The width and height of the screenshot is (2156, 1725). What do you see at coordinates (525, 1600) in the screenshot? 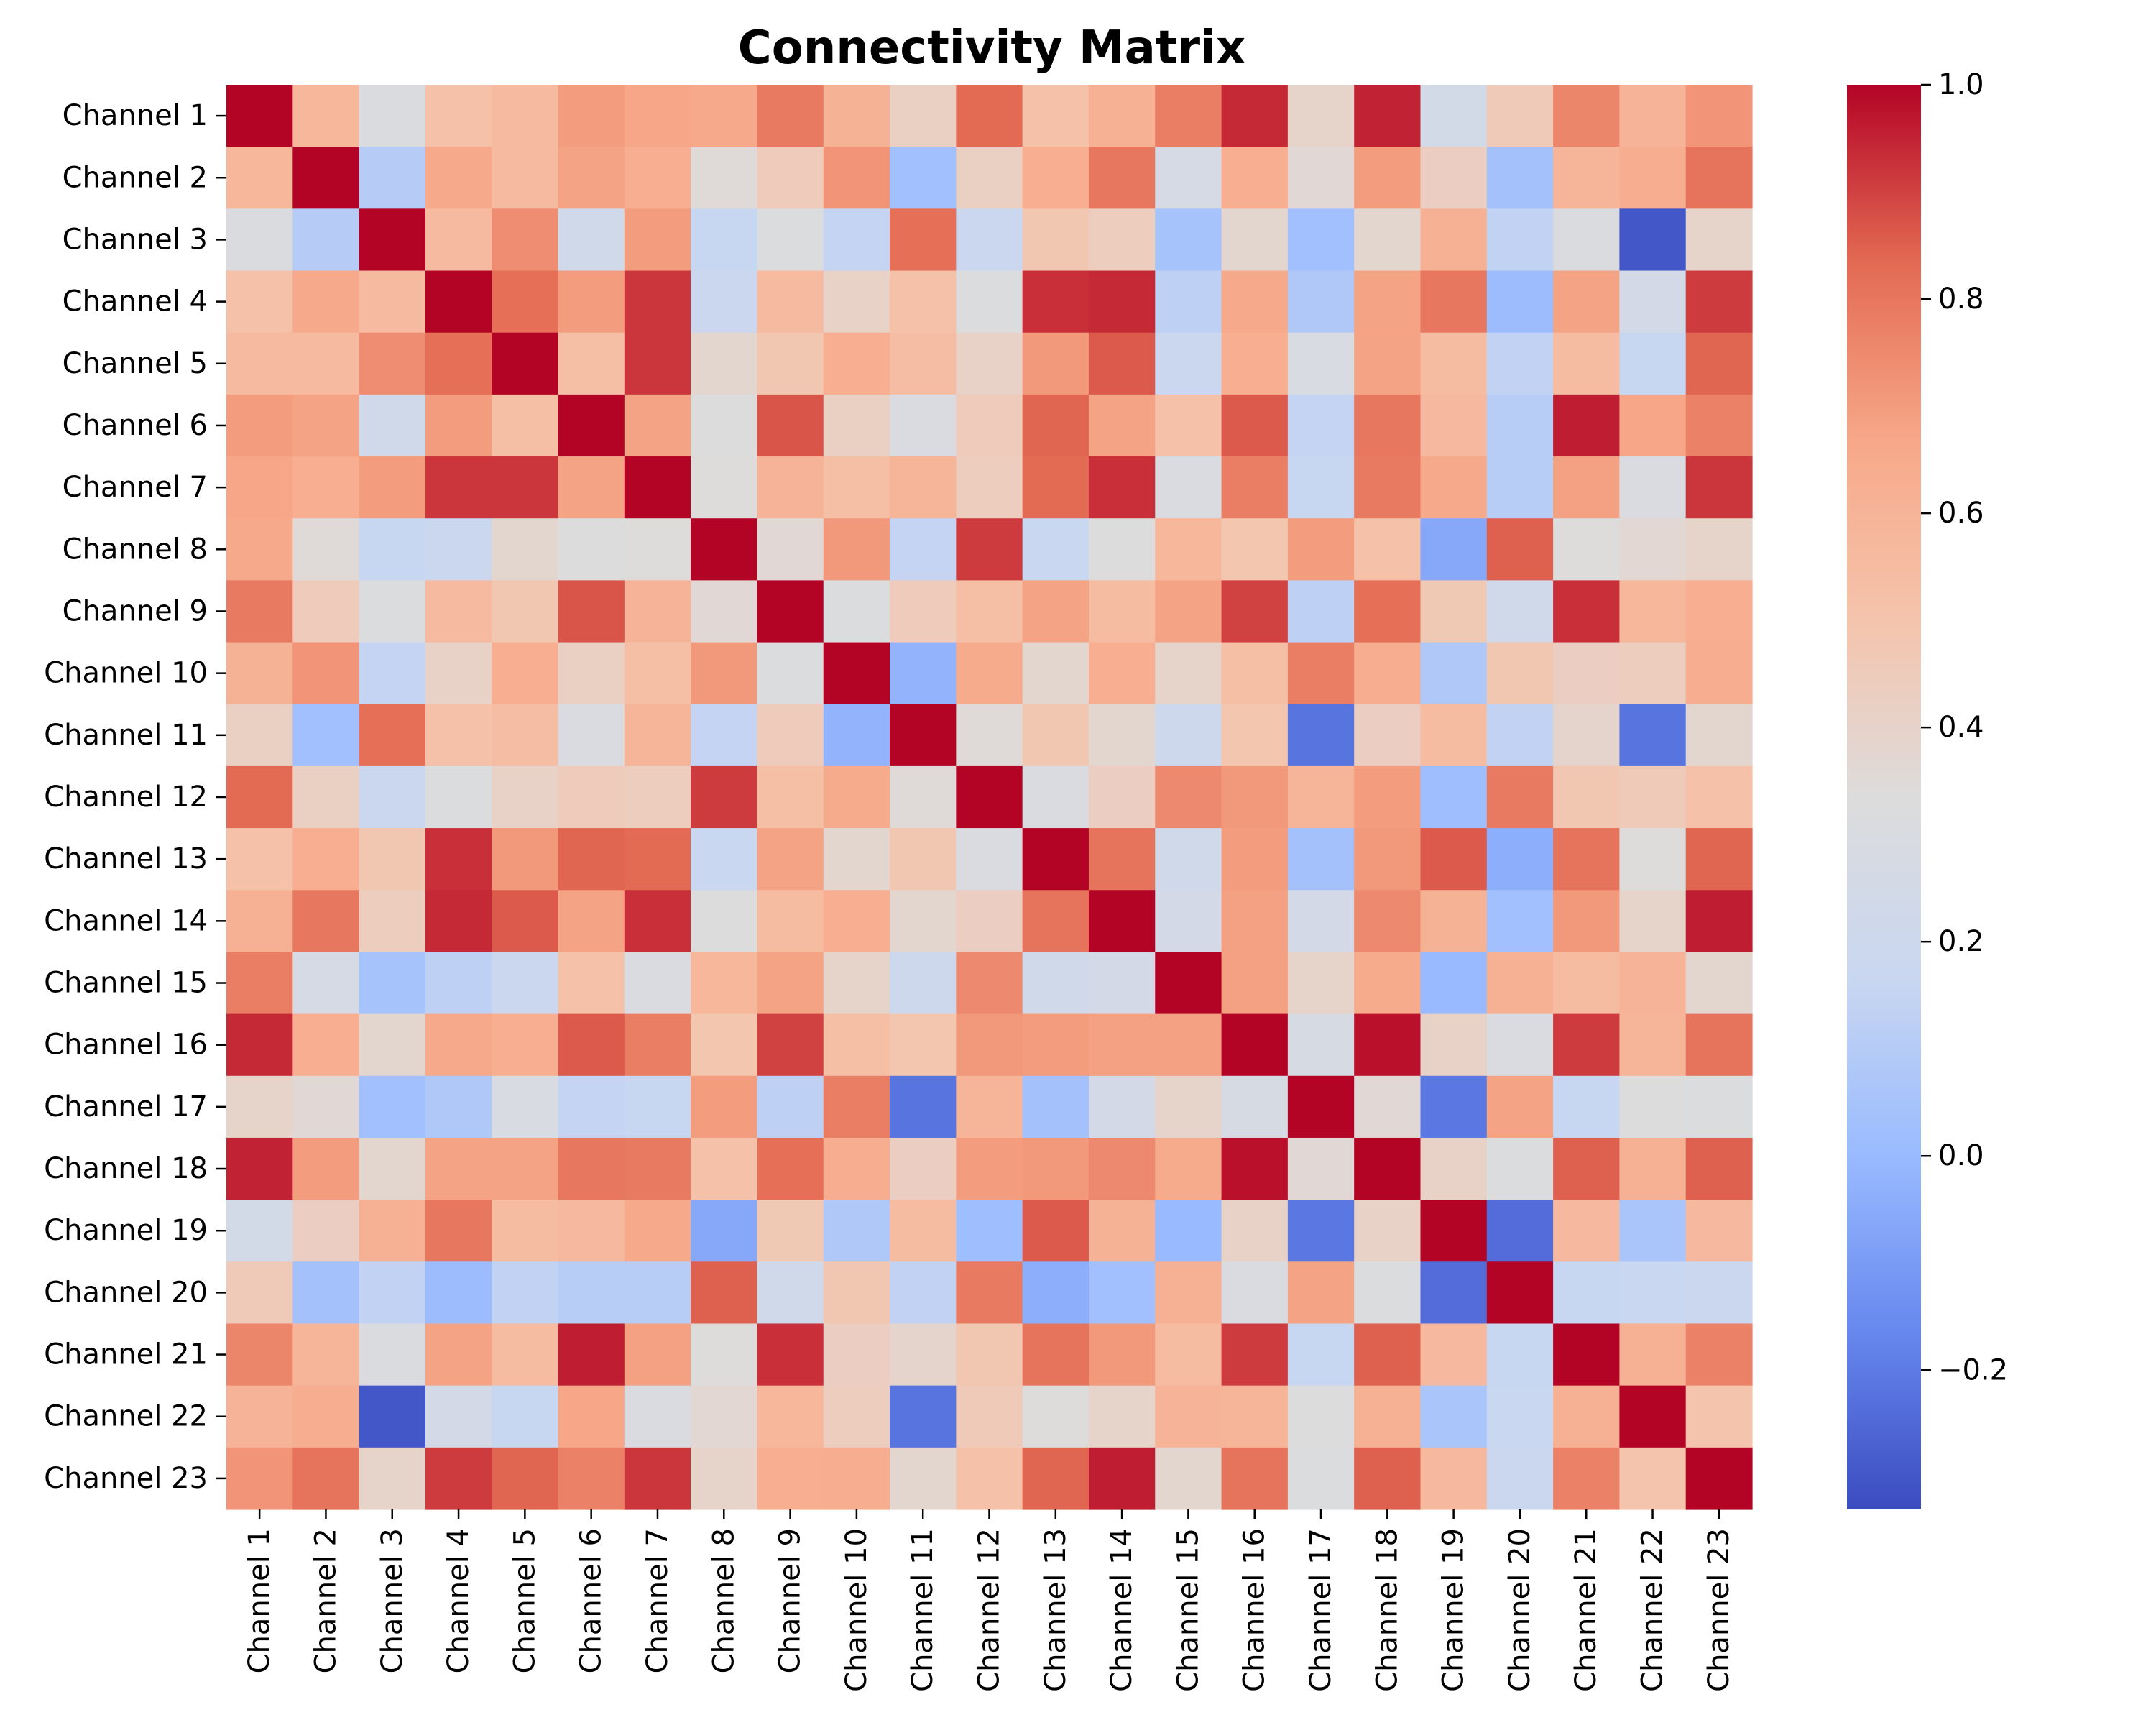
I see `column-tick-label: Channel 5` at bounding box center [525, 1600].